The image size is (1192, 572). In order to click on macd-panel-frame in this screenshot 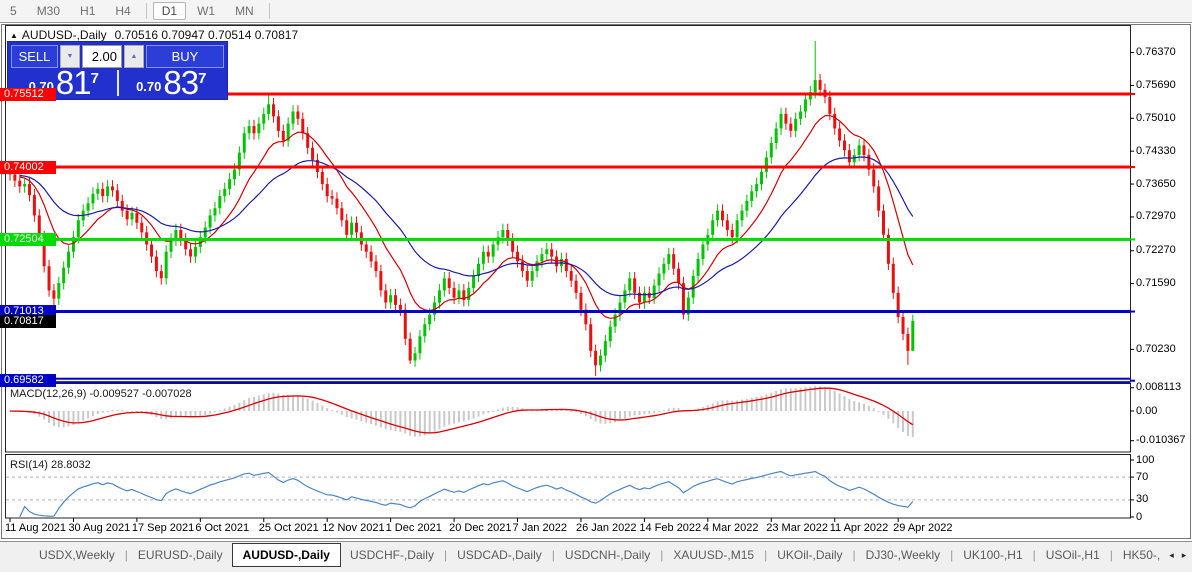, I will do `click(568, 418)`.